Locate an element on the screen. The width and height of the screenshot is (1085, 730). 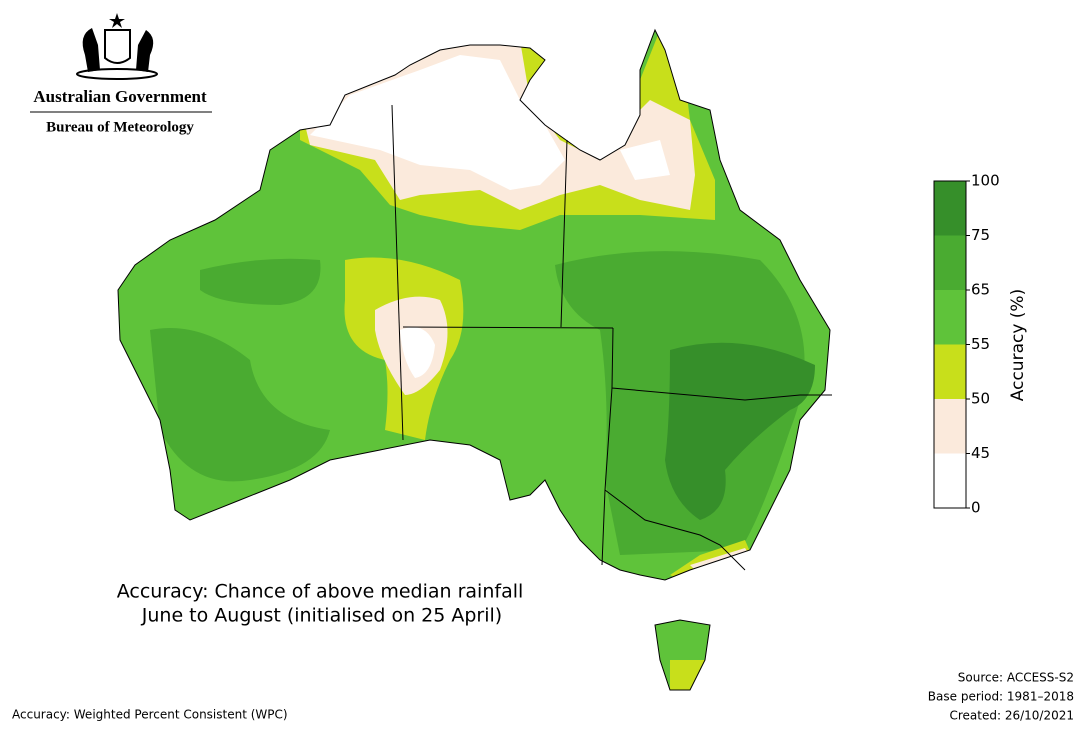
legend-tick-label: 45 is located at coordinates (980, 453).